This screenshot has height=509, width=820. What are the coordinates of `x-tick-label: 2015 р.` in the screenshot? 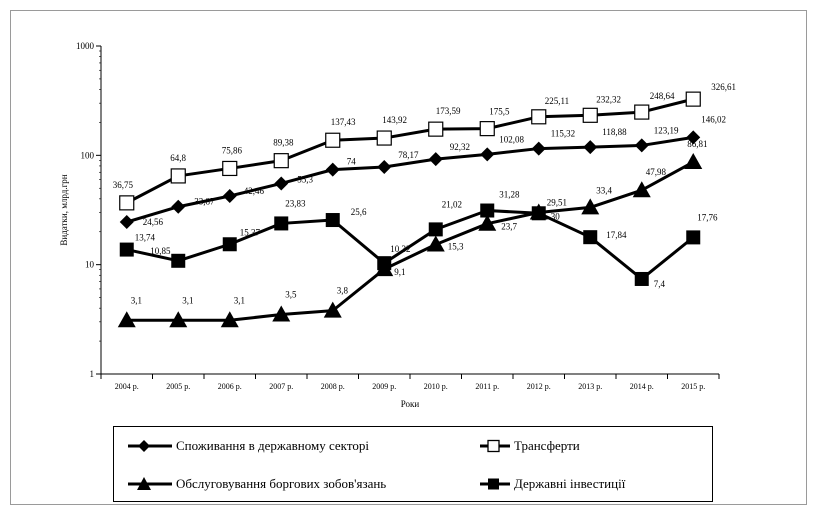 It's located at (693, 386).